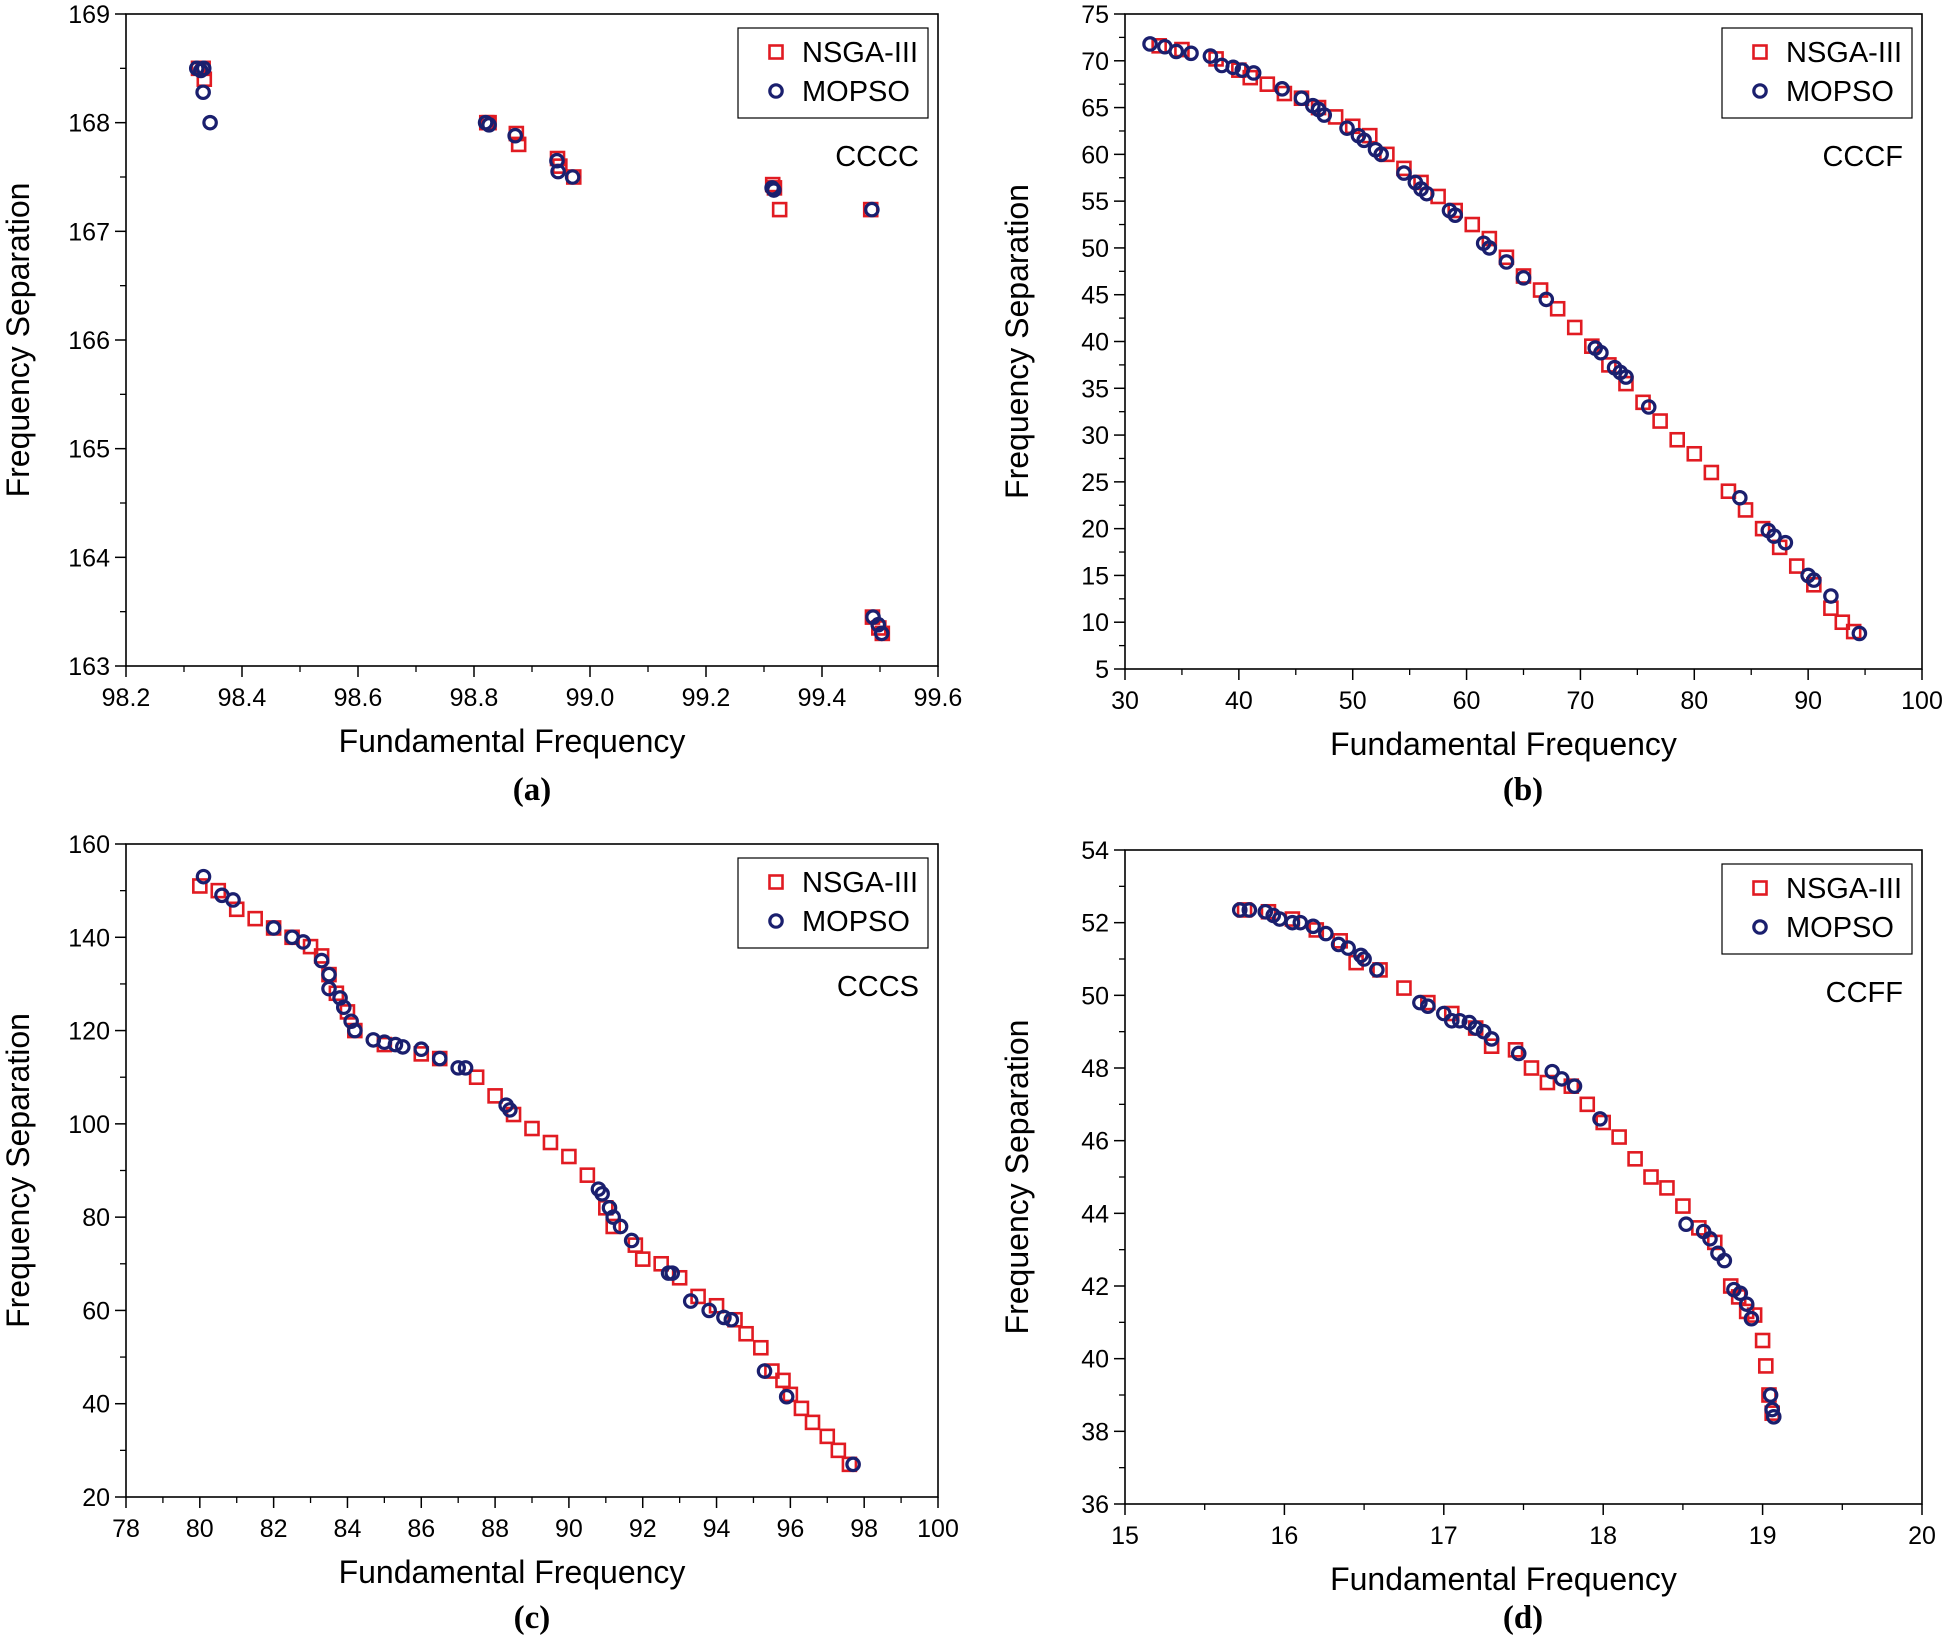  What do you see at coordinates (96, 1218) in the screenshot?
I see `y-tick-label: 80` at bounding box center [96, 1218].